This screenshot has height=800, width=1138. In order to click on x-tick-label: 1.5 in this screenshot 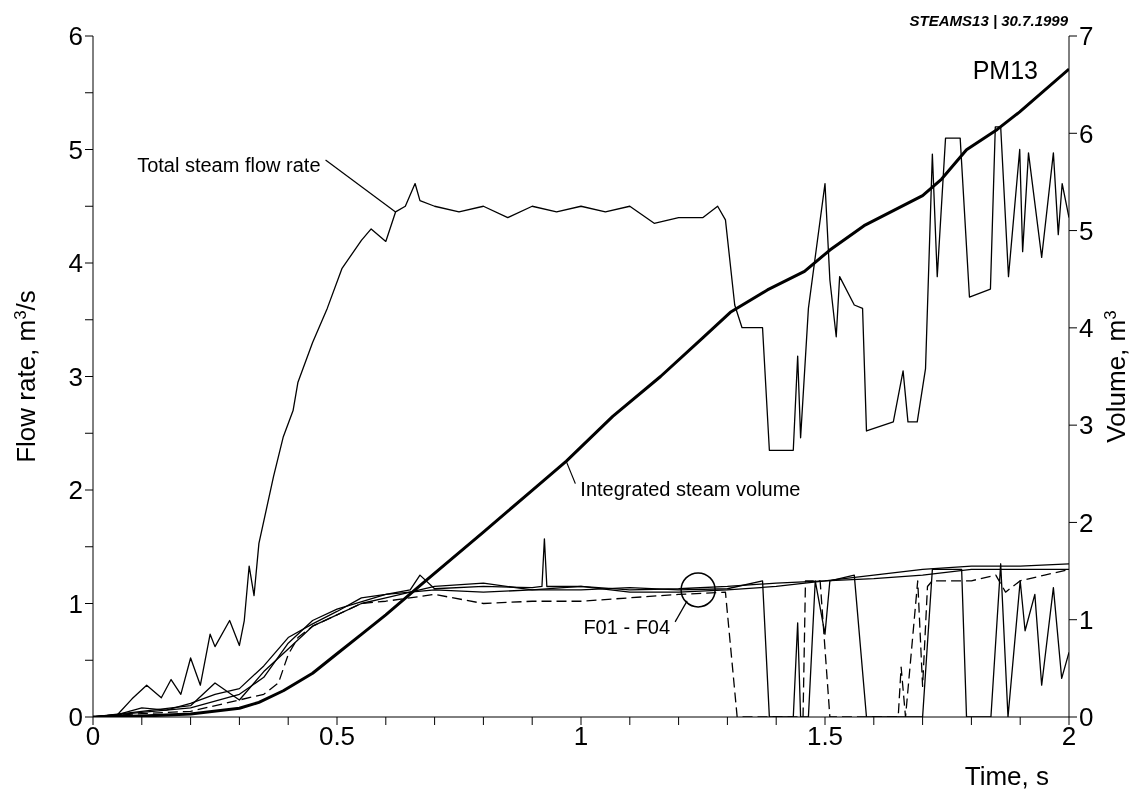, I will do `click(825, 736)`.